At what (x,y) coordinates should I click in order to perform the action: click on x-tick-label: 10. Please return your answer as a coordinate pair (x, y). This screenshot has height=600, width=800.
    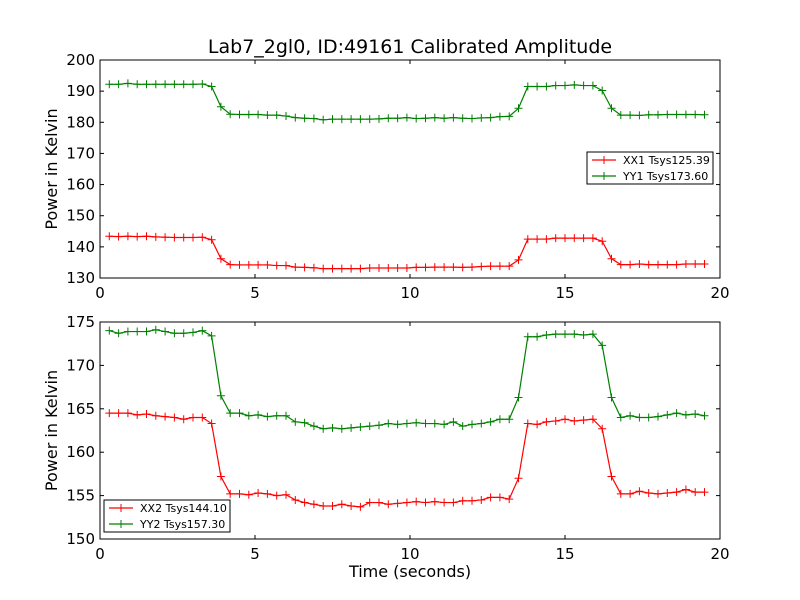
    Looking at the image, I should click on (409, 554).